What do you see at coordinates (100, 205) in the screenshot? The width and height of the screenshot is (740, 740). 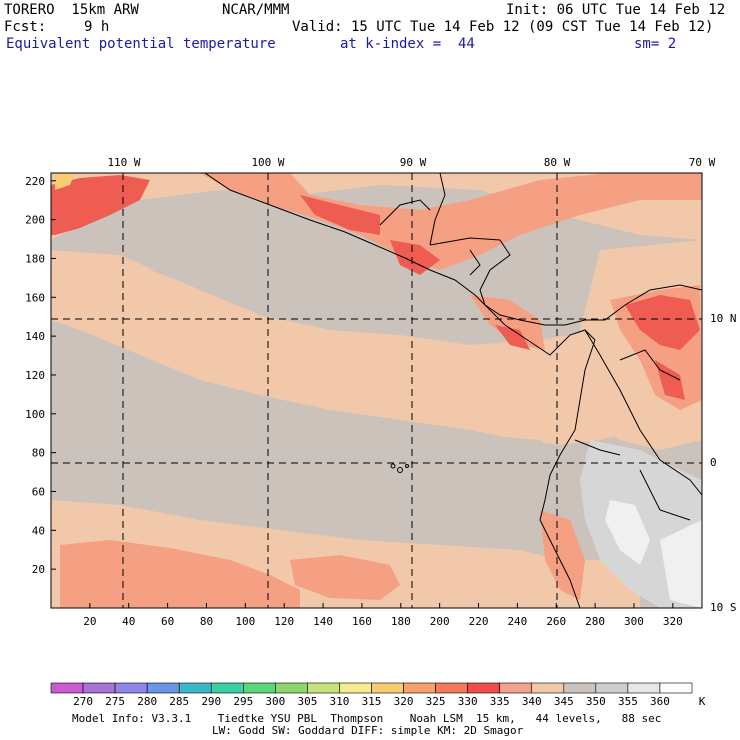 I see `field-zone-northwest-hot` at bounding box center [100, 205].